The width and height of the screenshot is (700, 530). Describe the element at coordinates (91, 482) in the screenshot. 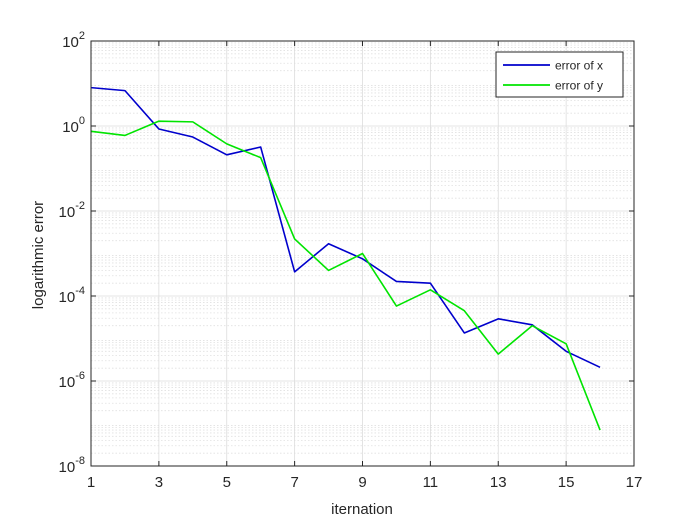

I see `x-tick-label: 1` at that location.